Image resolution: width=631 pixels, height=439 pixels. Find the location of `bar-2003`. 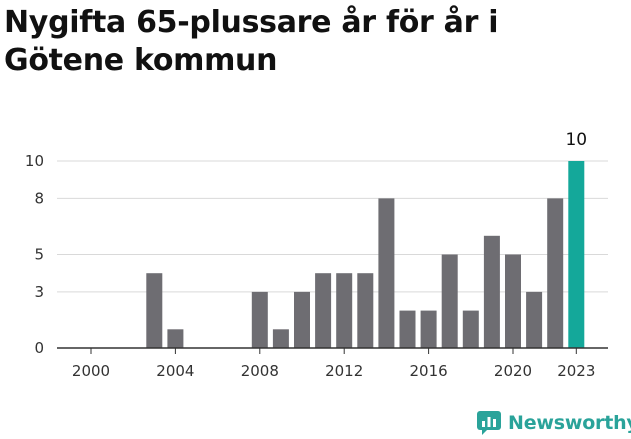

bar-2003 is located at coordinates (154, 310).